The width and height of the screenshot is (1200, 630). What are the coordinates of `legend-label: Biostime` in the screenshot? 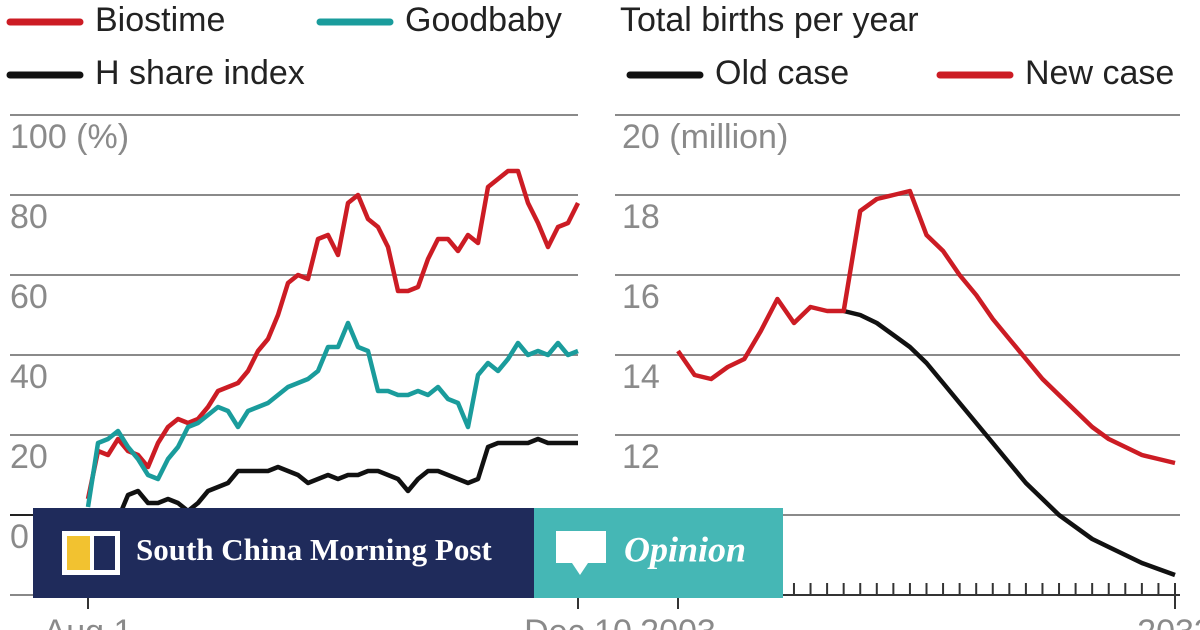 It's located at (160, 20).